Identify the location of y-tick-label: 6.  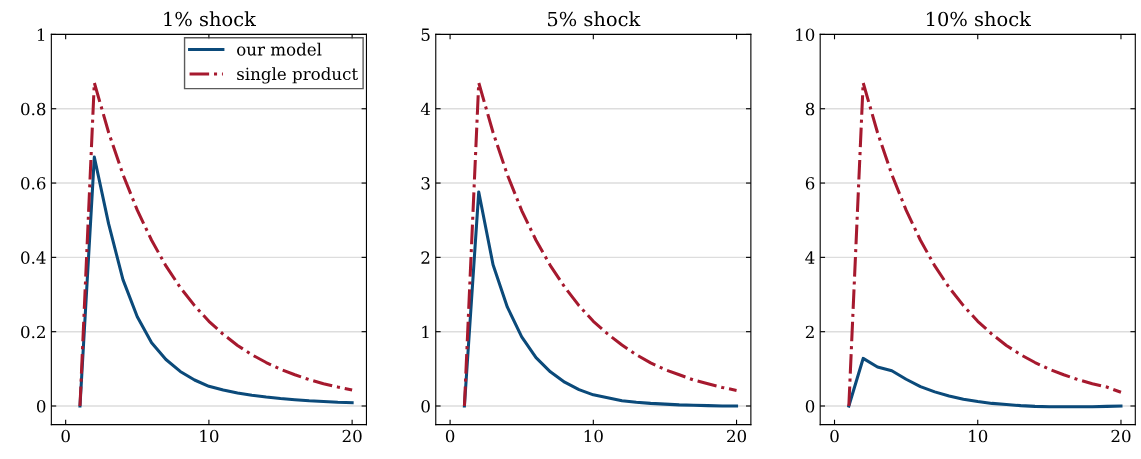
(810, 183).